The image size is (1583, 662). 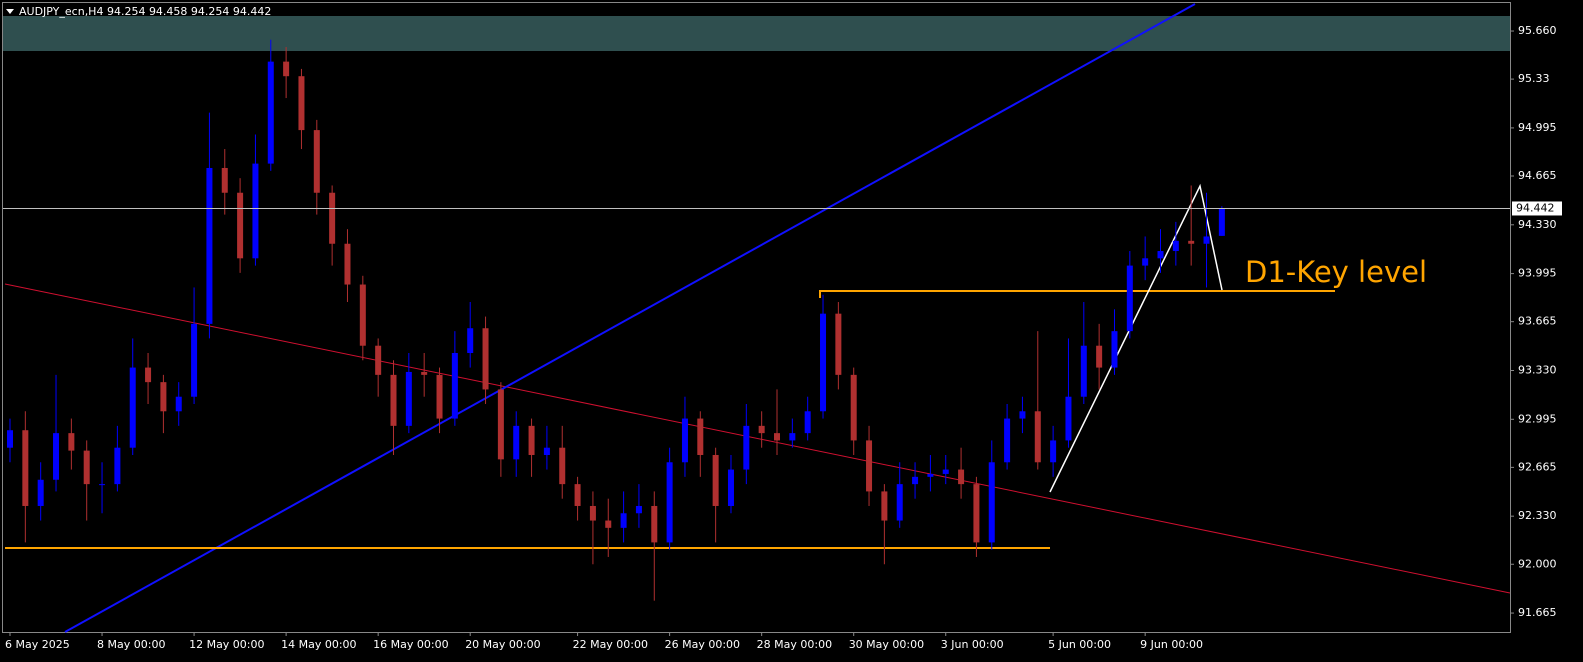 I want to click on x-tick-label: 26 May 00:00, so click(x=702, y=644).